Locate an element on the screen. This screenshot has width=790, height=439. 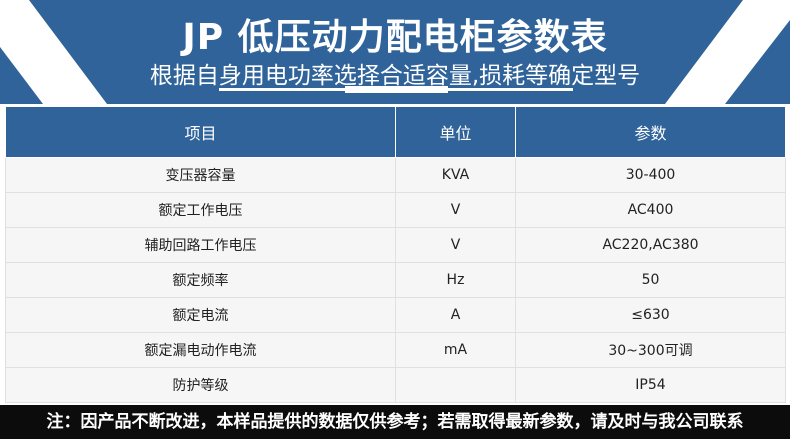
banner-right-corner is located at coordinates (757, 62).